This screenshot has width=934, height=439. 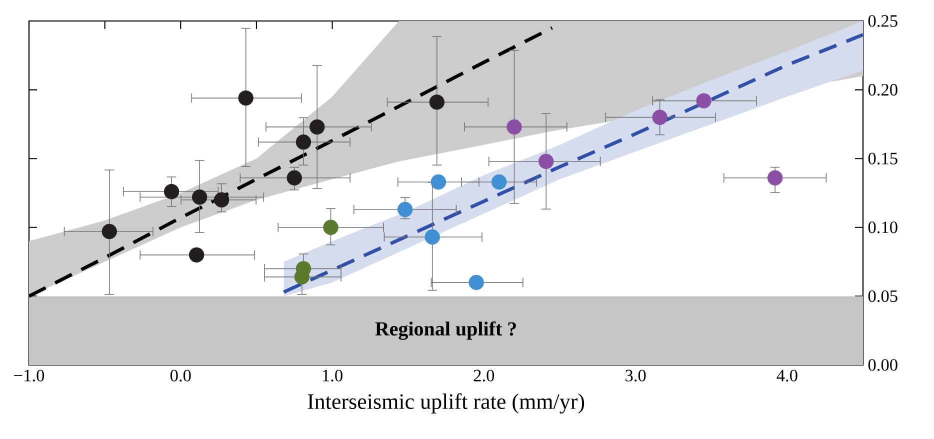 I want to click on band-label: Regional uplift ?, so click(x=445, y=330).